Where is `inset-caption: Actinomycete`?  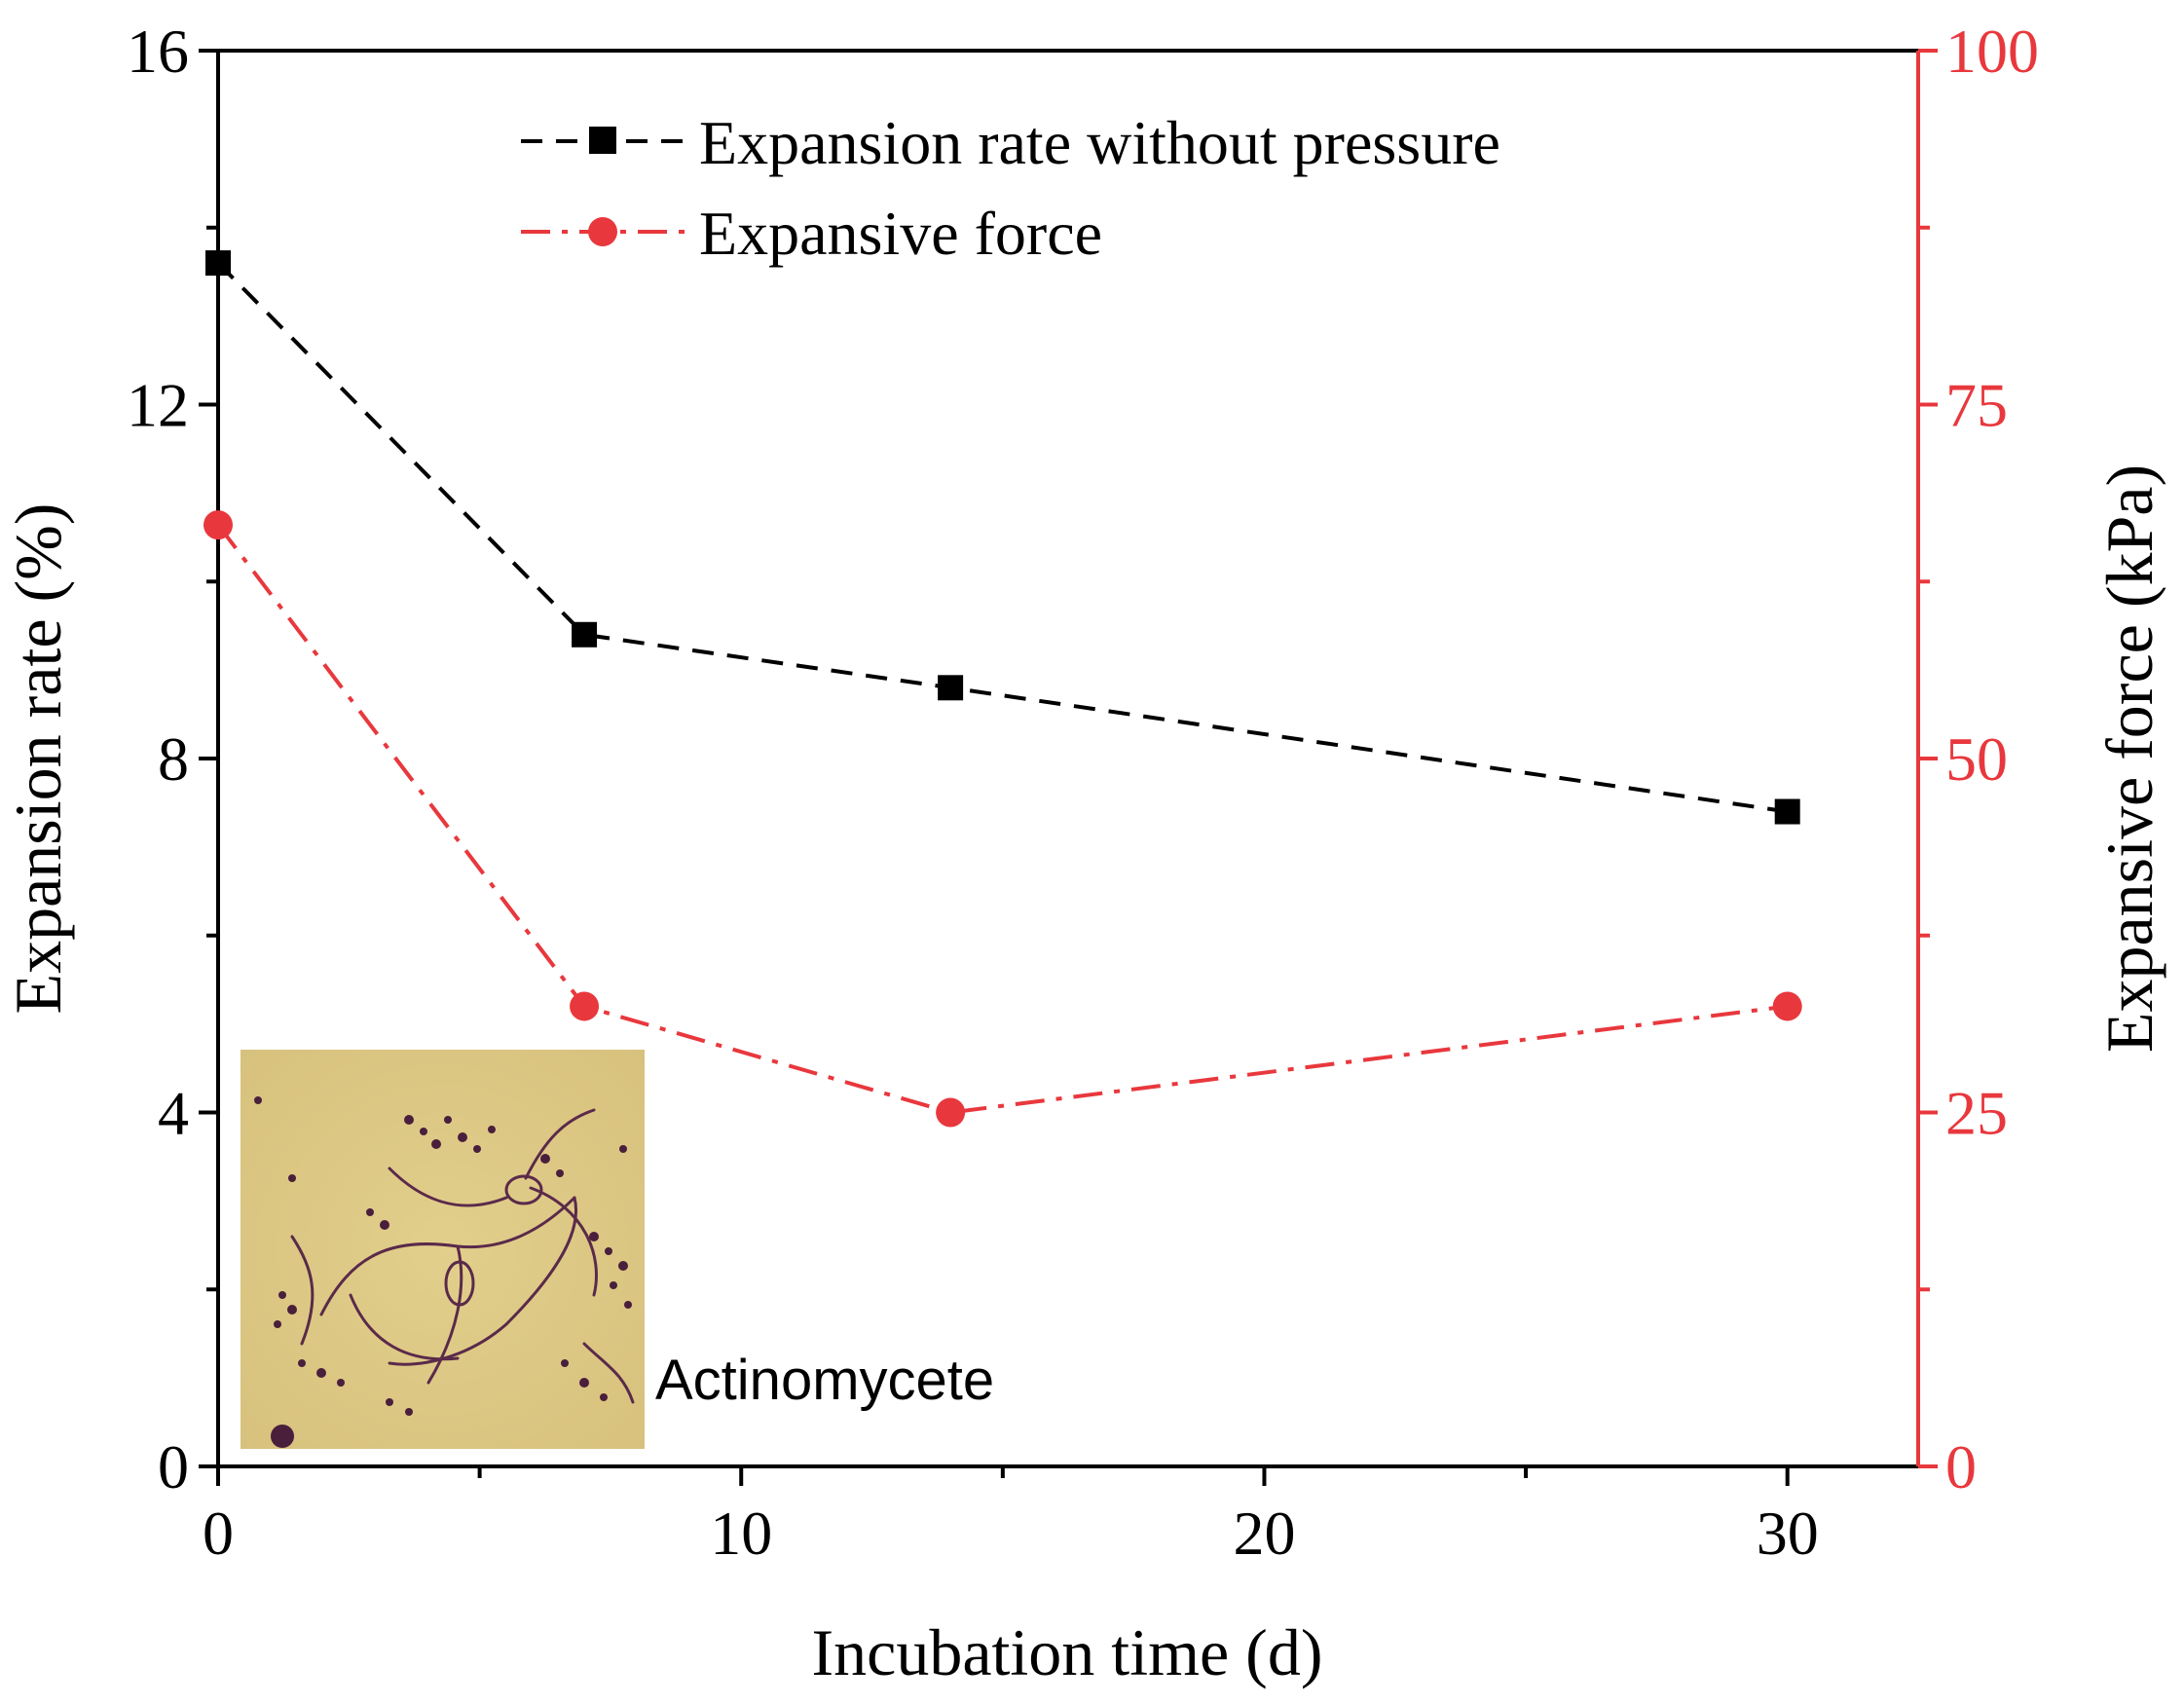 inset-caption: Actinomycete is located at coordinates (824, 1381).